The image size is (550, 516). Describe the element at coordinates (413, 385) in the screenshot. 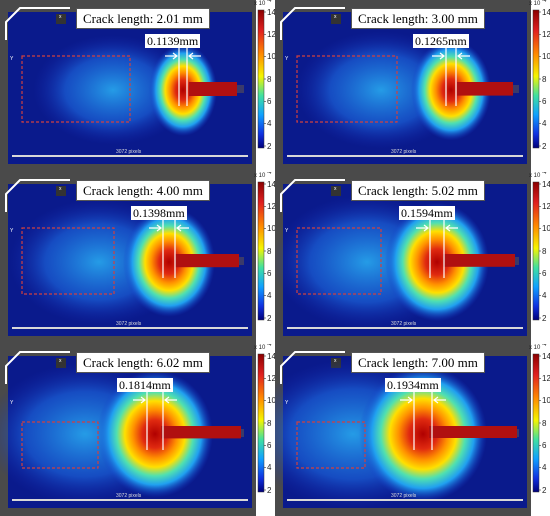

I see `crack-width-label: 0.1934mm` at that location.